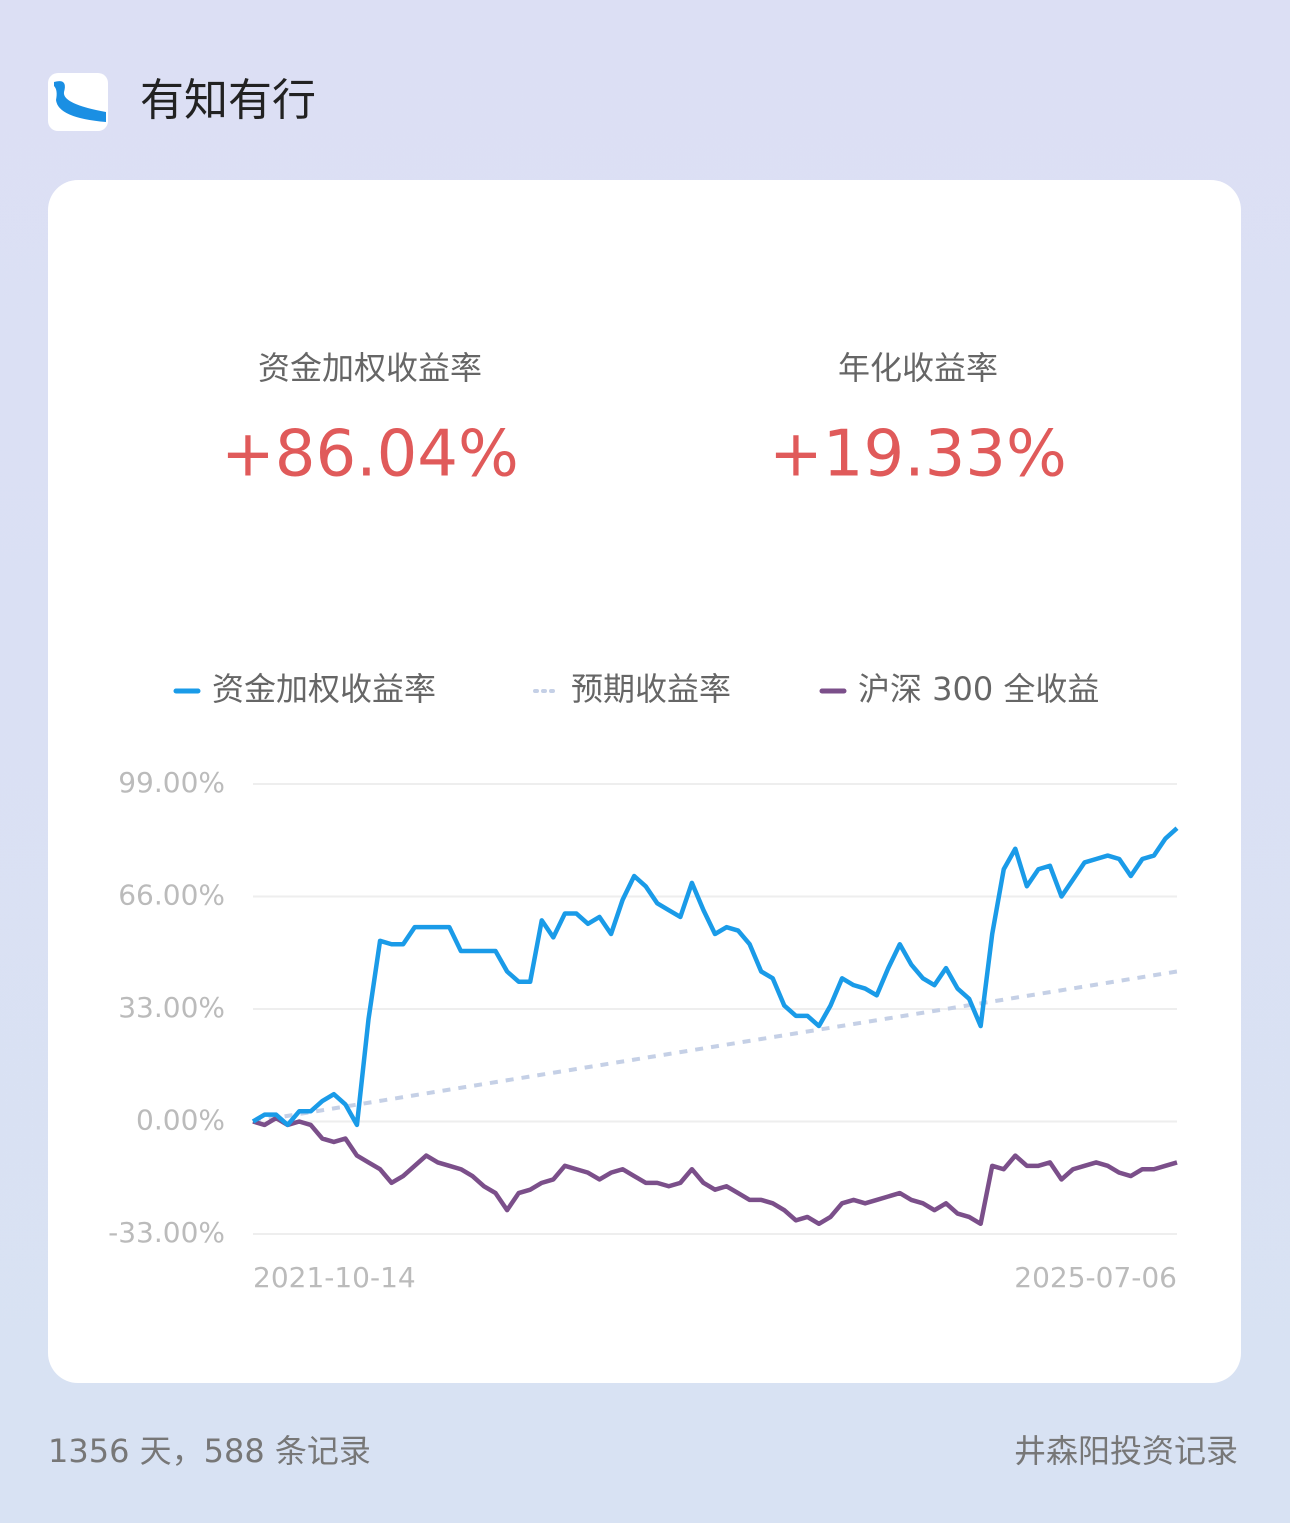 The image size is (1290, 1523). Describe the element at coordinates (918, 368) in the screenshot. I see `stat-label: 年化收益率` at that location.